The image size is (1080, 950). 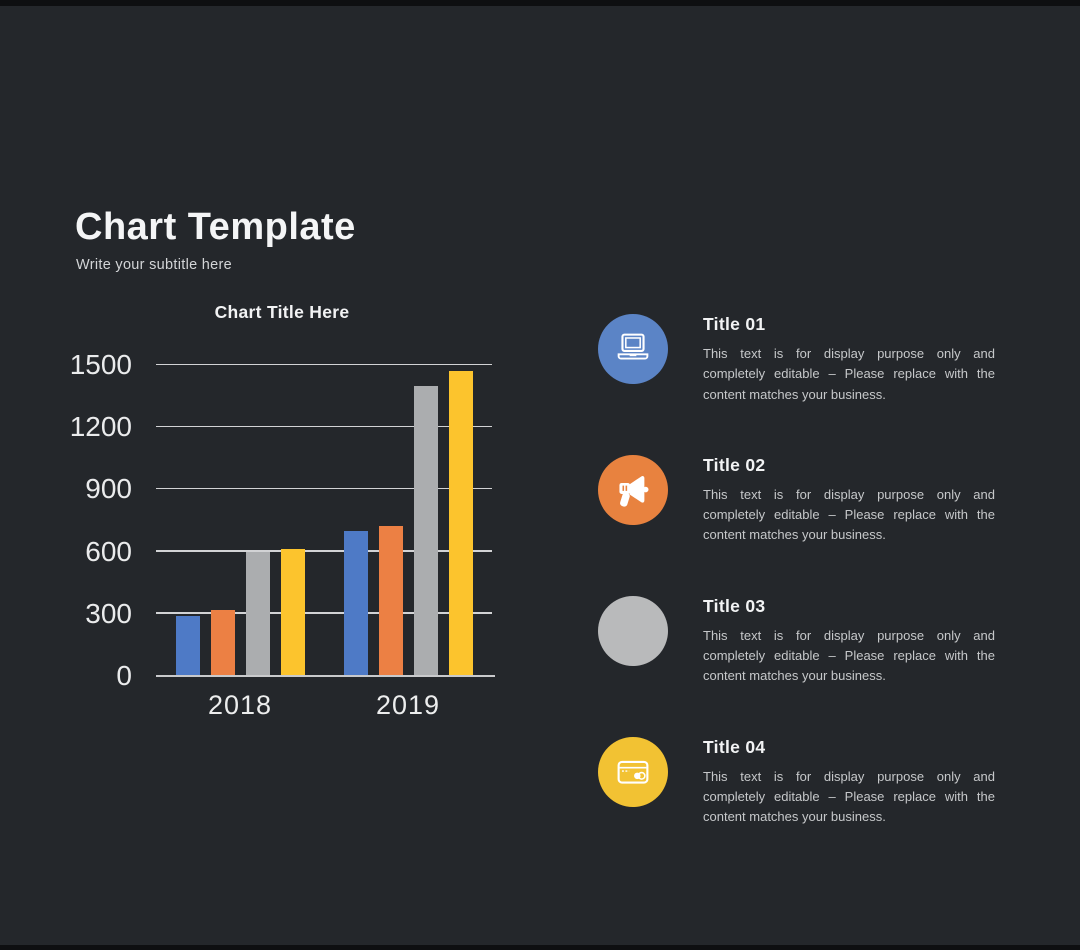 What do you see at coordinates (425, 530) in the screenshot?
I see `bar-2019-series-3-gray` at bounding box center [425, 530].